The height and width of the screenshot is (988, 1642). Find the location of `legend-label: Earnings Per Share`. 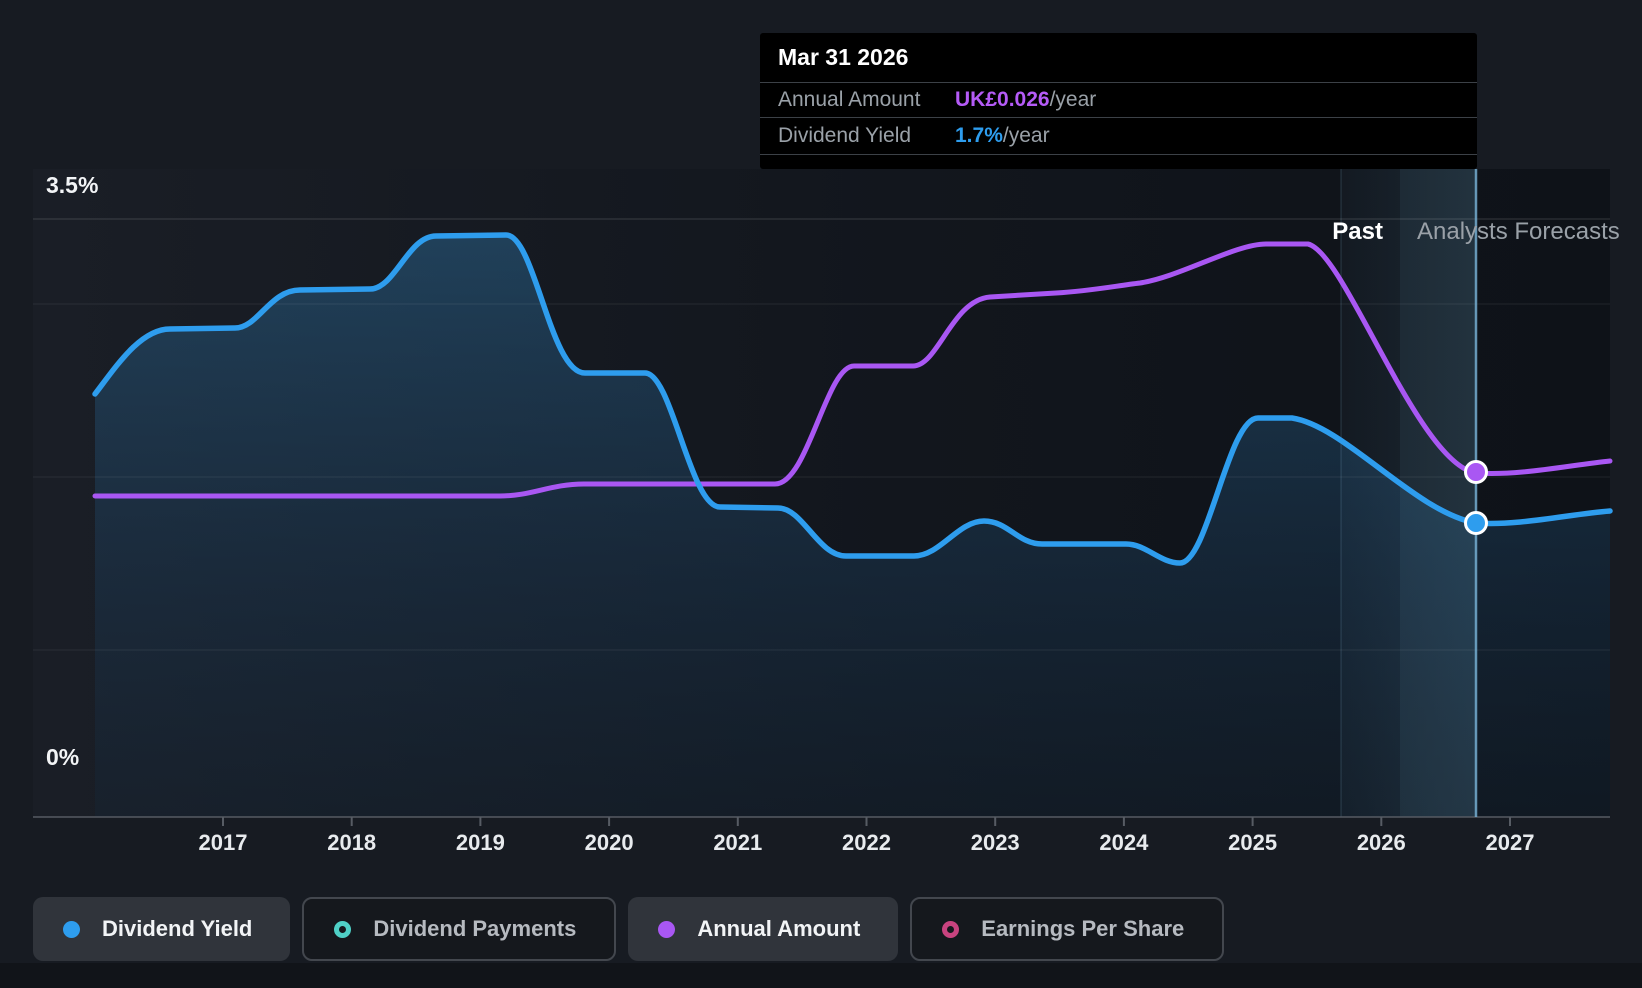

legend-label: Earnings Per Share is located at coordinates (1083, 928).